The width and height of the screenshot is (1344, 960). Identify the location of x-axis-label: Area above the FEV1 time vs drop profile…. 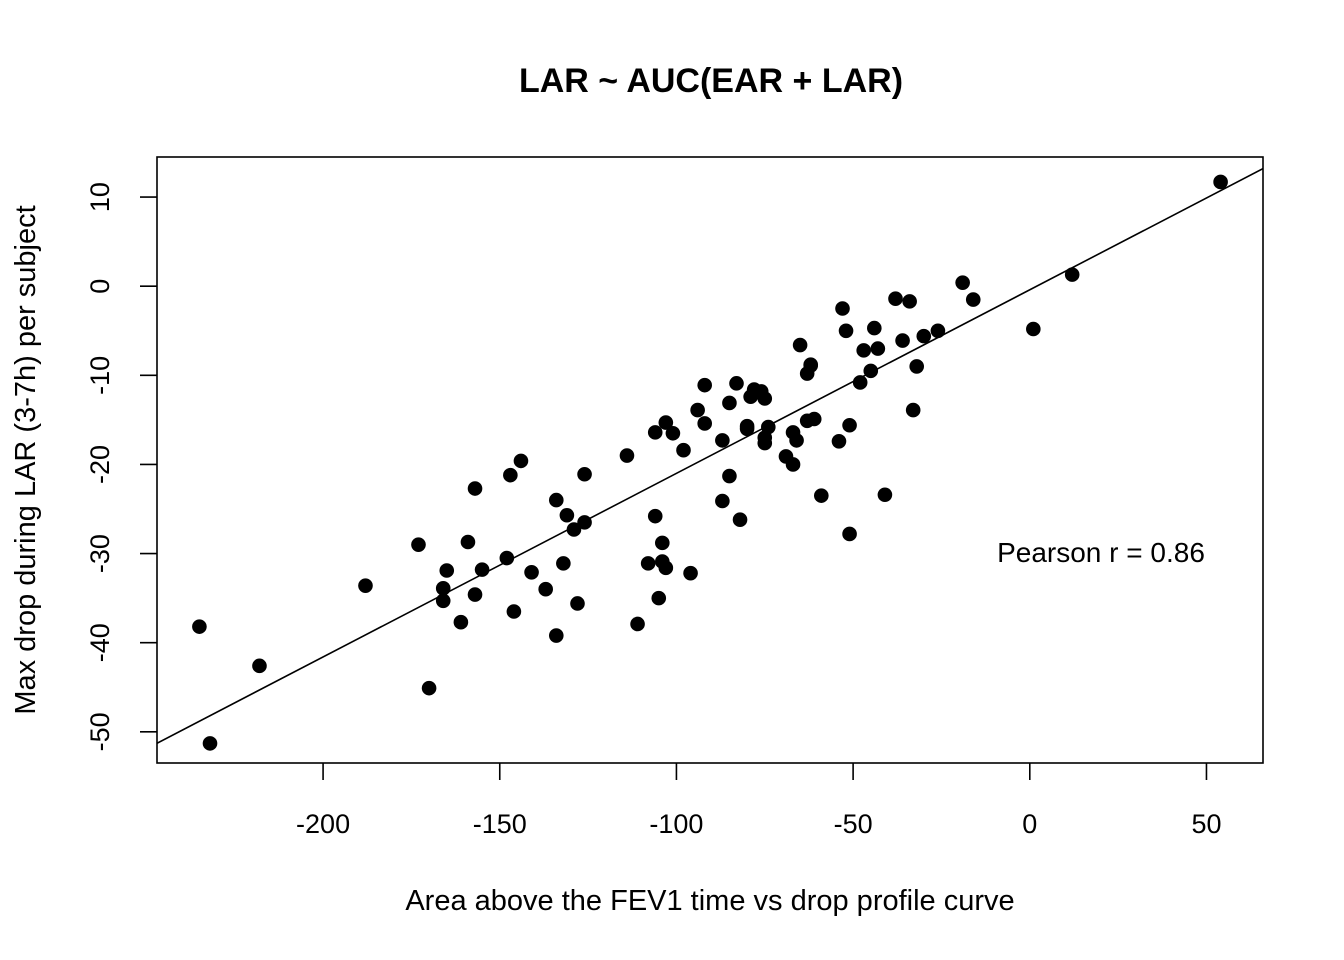
(709, 901).